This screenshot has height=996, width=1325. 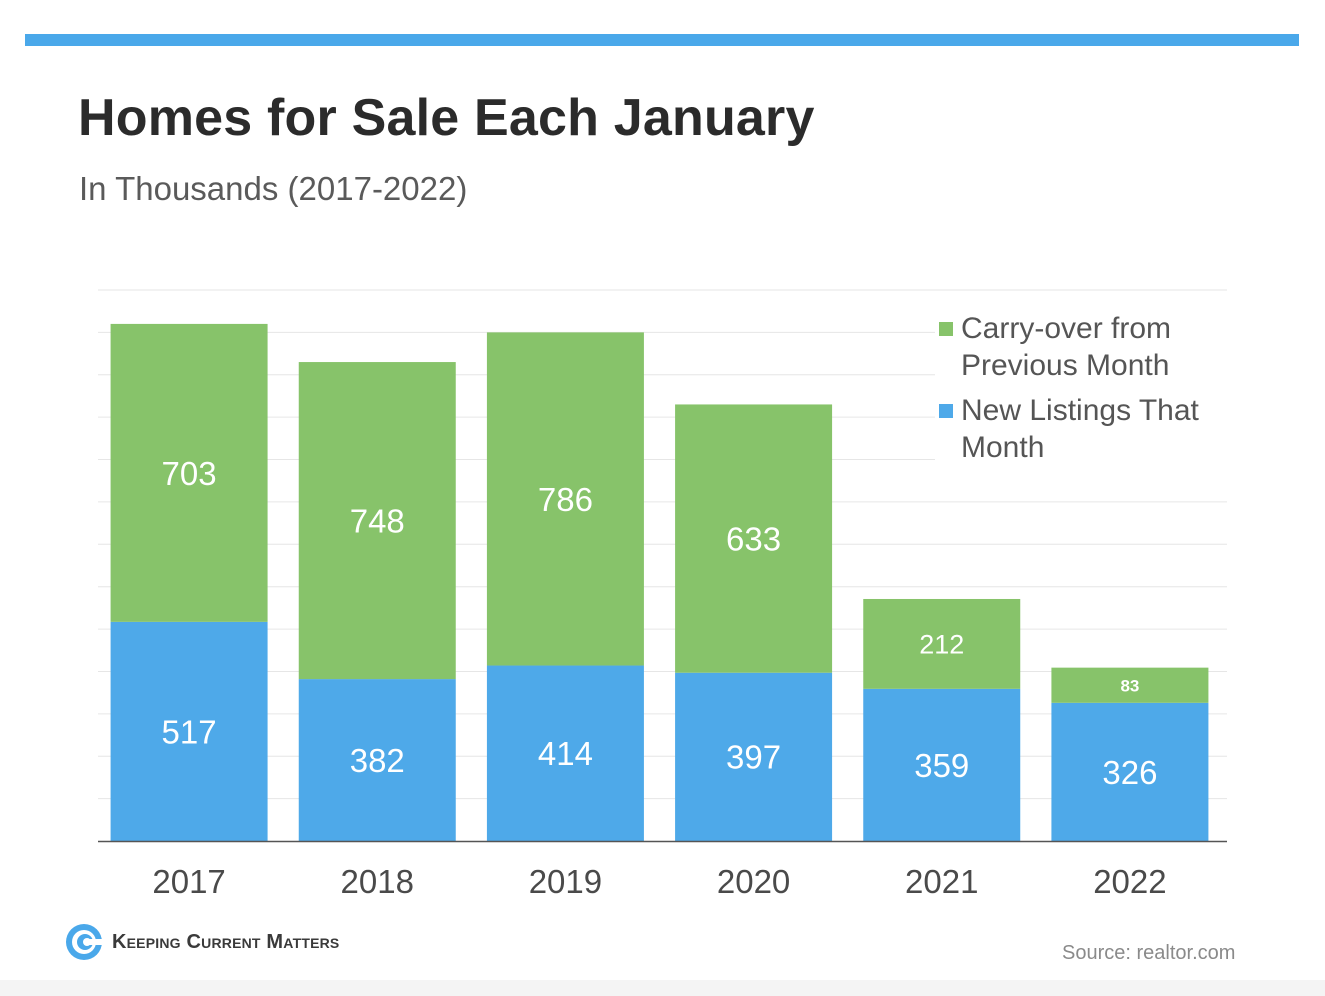 I want to click on bar-carry-over-2020, so click(x=754, y=538).